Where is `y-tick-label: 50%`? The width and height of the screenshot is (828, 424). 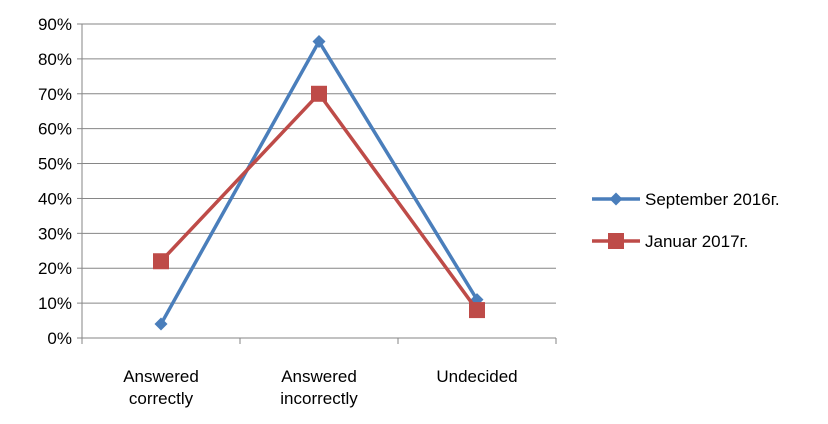
y-tick-label: 50% is located at coordinates (55, 164).